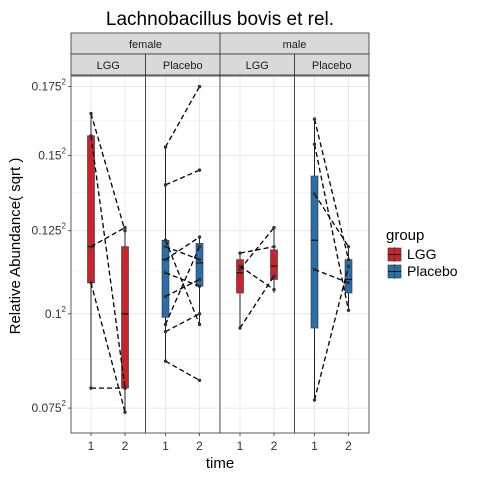 Image resolution: width=480 pixels, height=480 pixels. I want to click on y-tick-label: 0.12, so click(56, 313).